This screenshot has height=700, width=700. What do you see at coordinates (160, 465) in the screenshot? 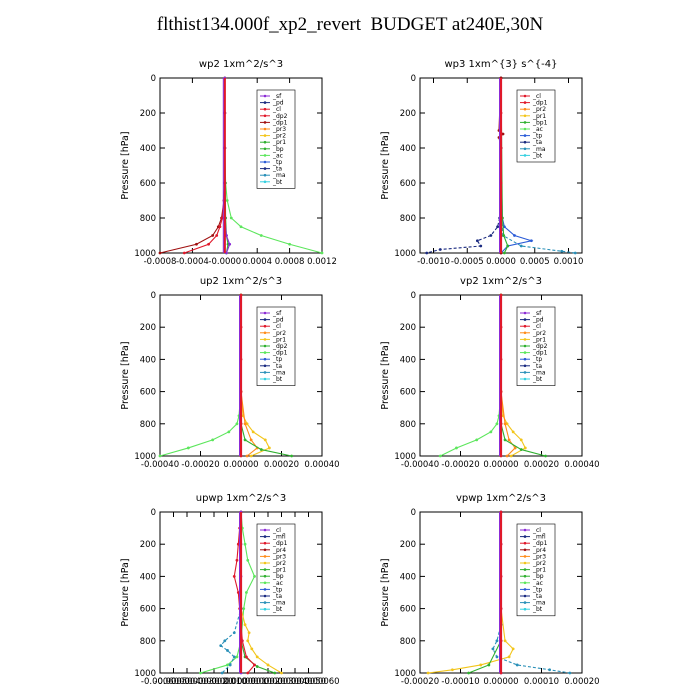
I see `x-tick-label: -0.00040` at bounding box center [160, 465].